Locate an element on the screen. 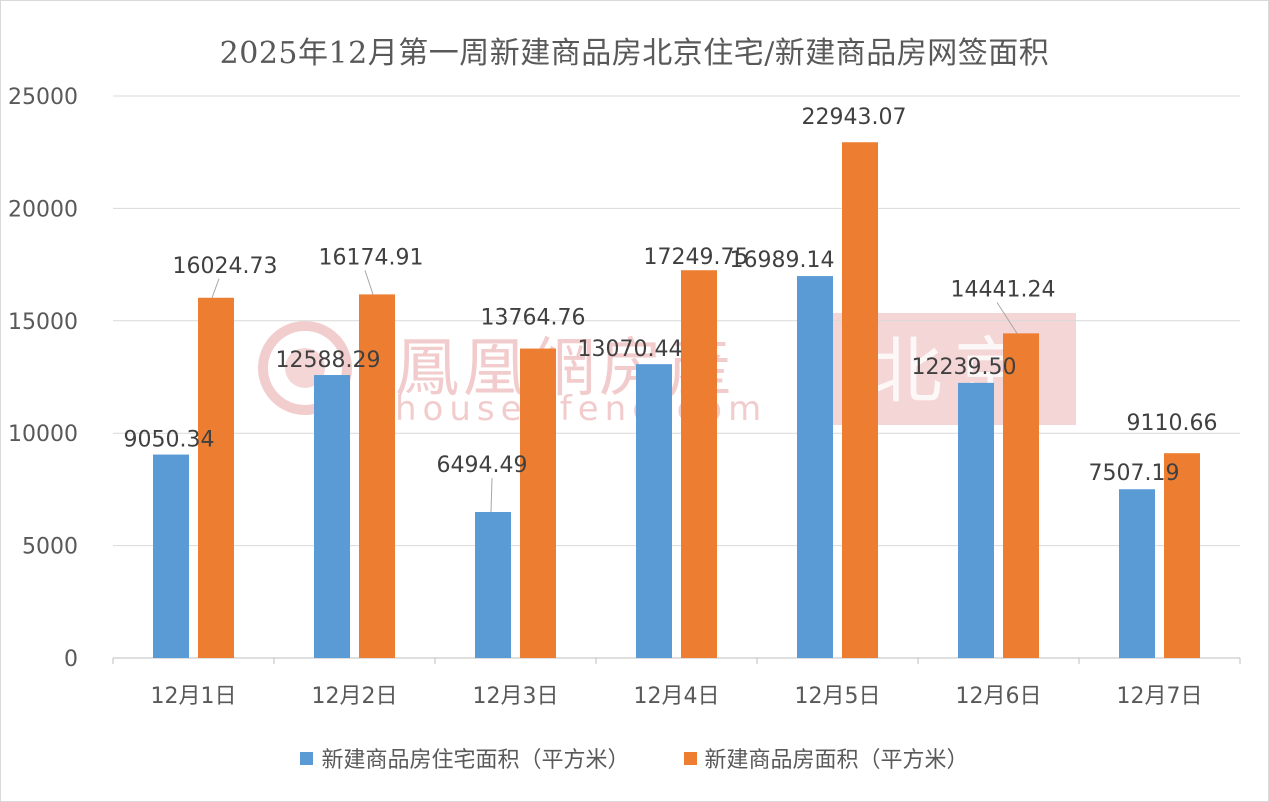 Image resolution: width=1269 pixels, height=802 pixels. data-label-series0-4: 13070.44 is located at coordinates (630, 349).